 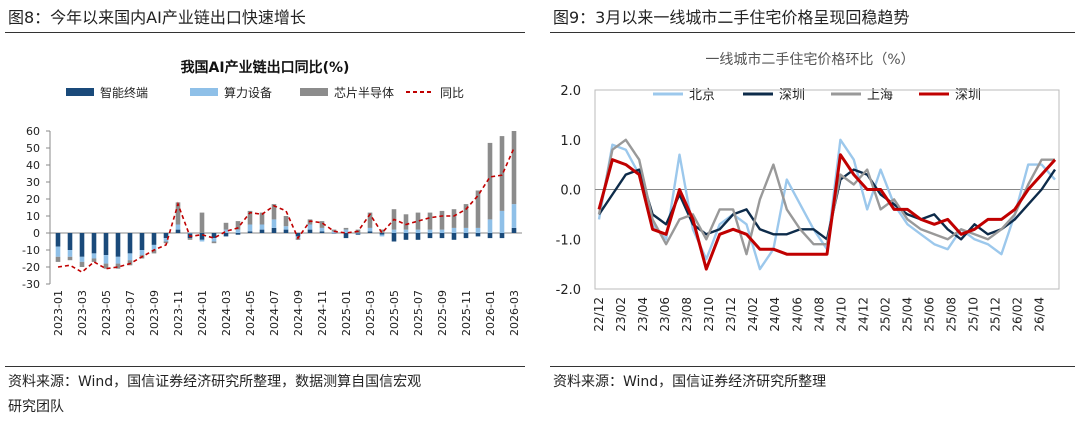 What do you see at coordinates (709, 314) in the screenshot?
I see `x-tick-label: 23/10` at bounding box center [709, 314].